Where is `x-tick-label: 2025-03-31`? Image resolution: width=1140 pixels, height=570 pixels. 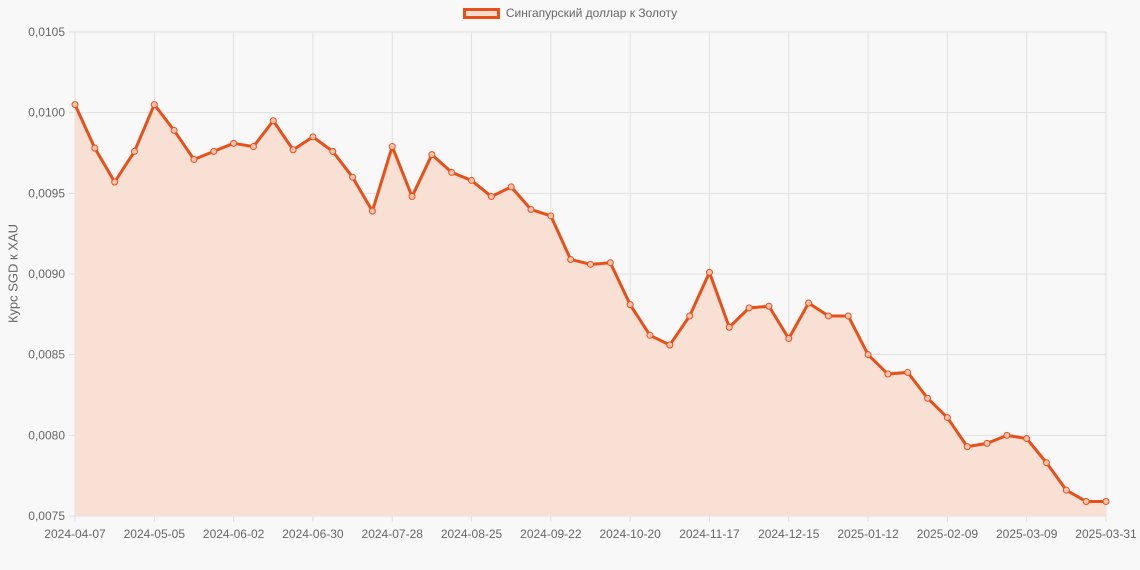
x-tick-label: 2025-03-31 is located at coordinates (1106, 534).